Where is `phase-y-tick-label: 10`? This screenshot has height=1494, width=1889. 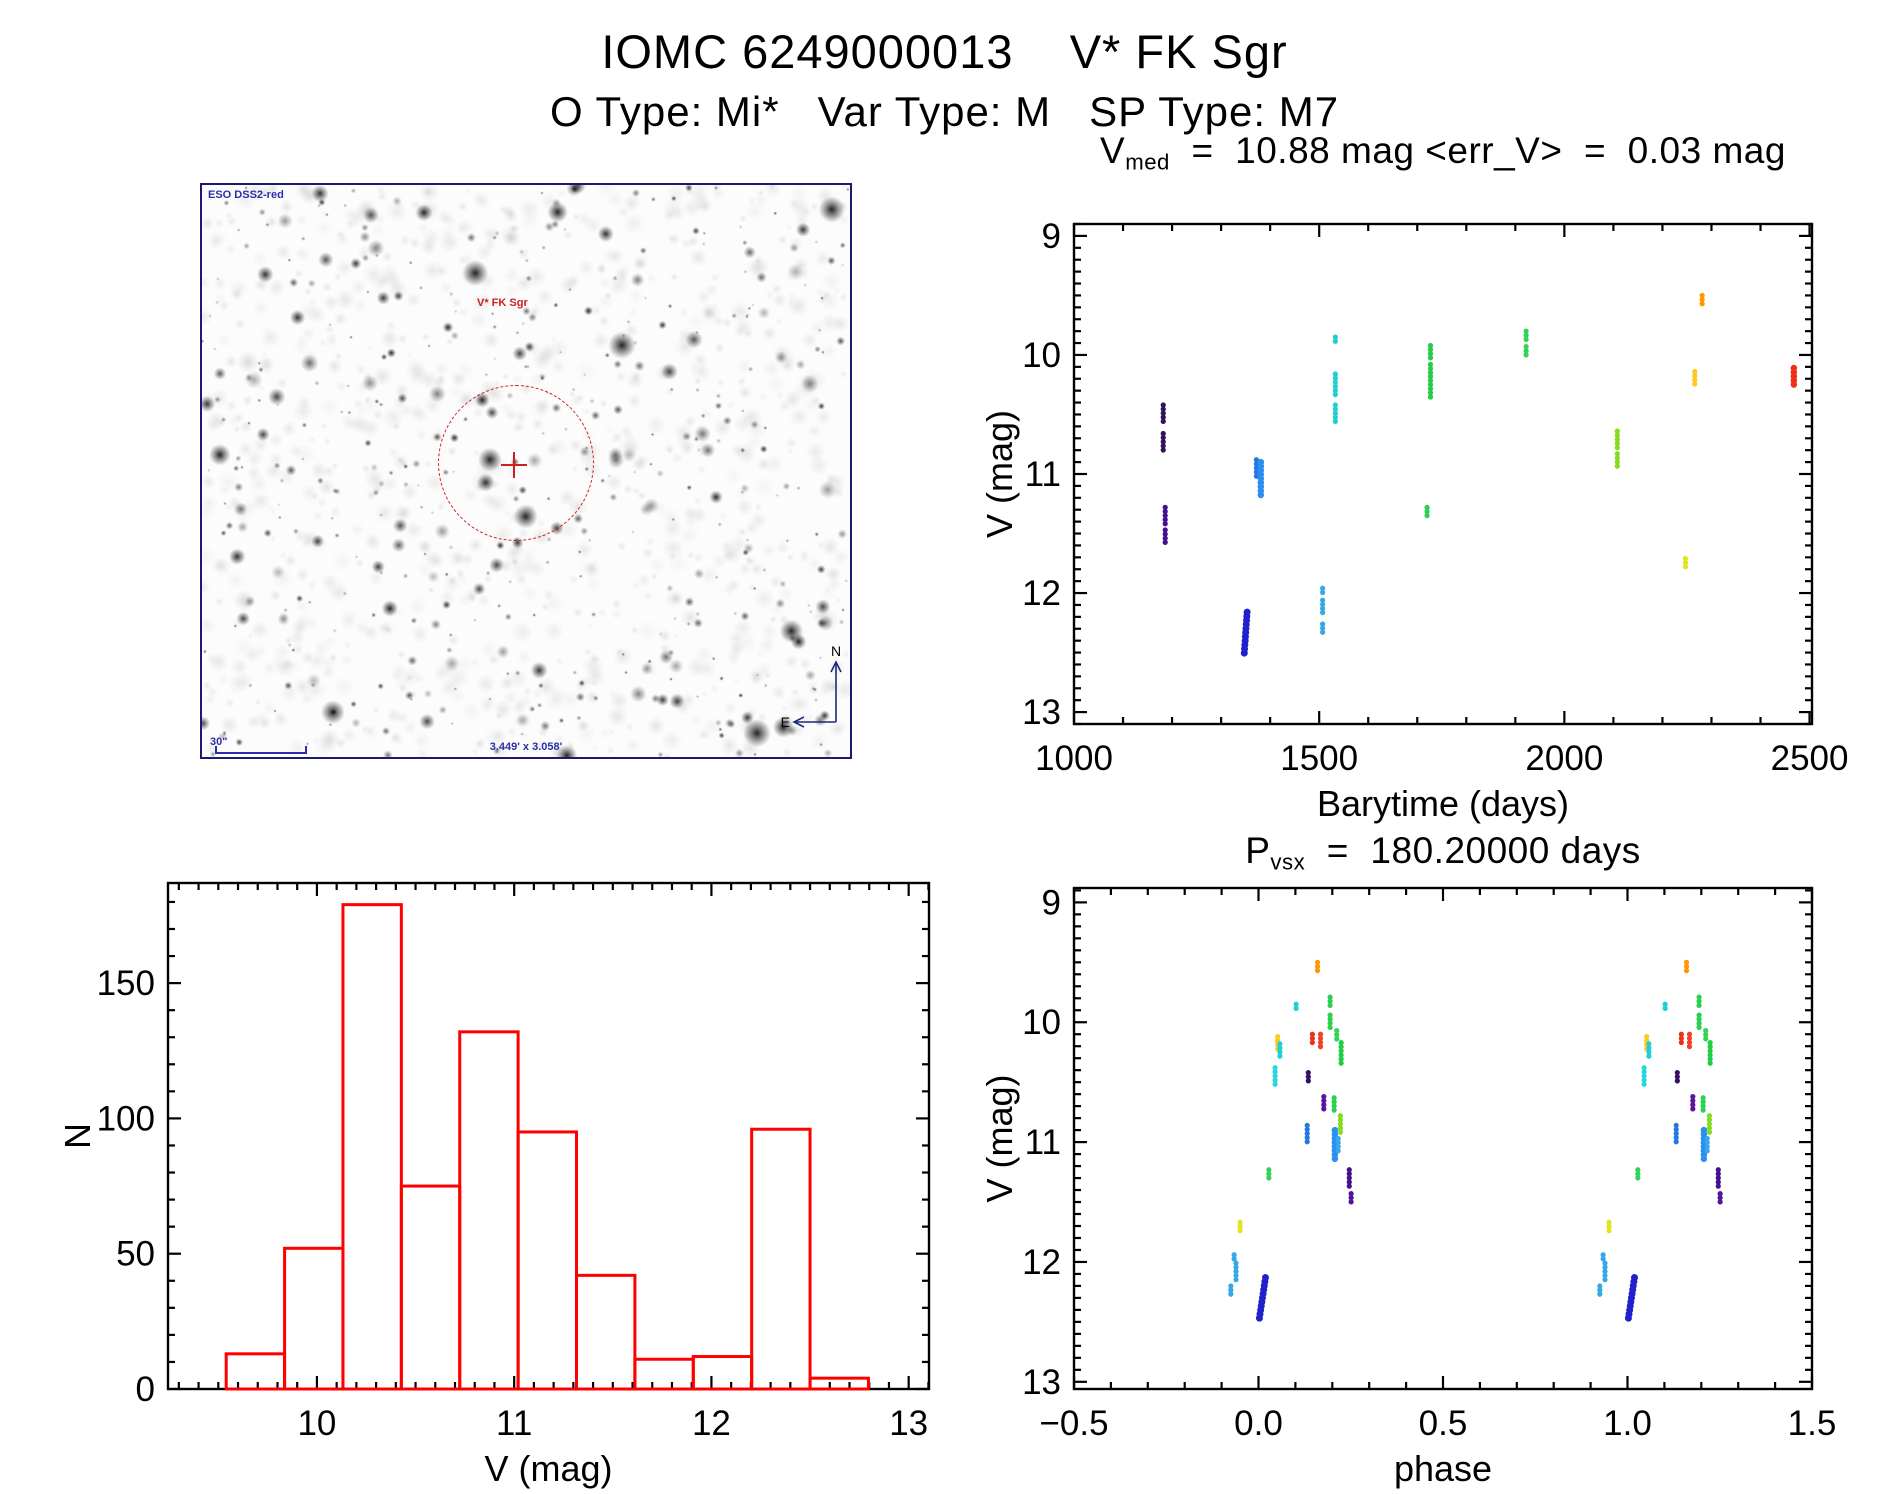 phase-y-tick-label: 10 is located at coordinates (1041, 1022).